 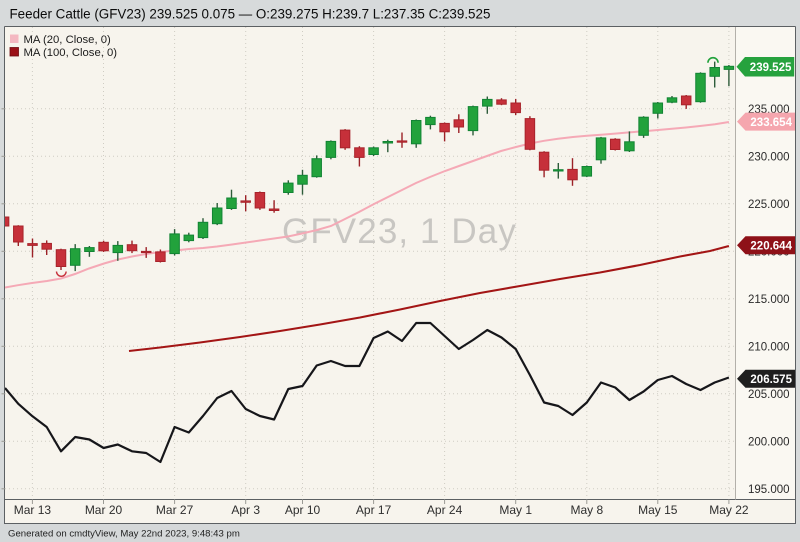 I want to click on svg-text: GFV23, 1 Day, so click(x=399, y=231).